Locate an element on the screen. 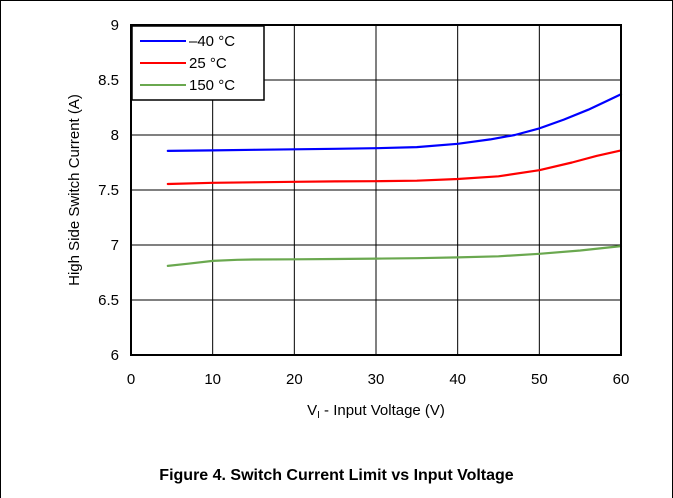 This screenshot has height=498, width=673. x-tick-label: 60 is located at coordinates (621, 379).